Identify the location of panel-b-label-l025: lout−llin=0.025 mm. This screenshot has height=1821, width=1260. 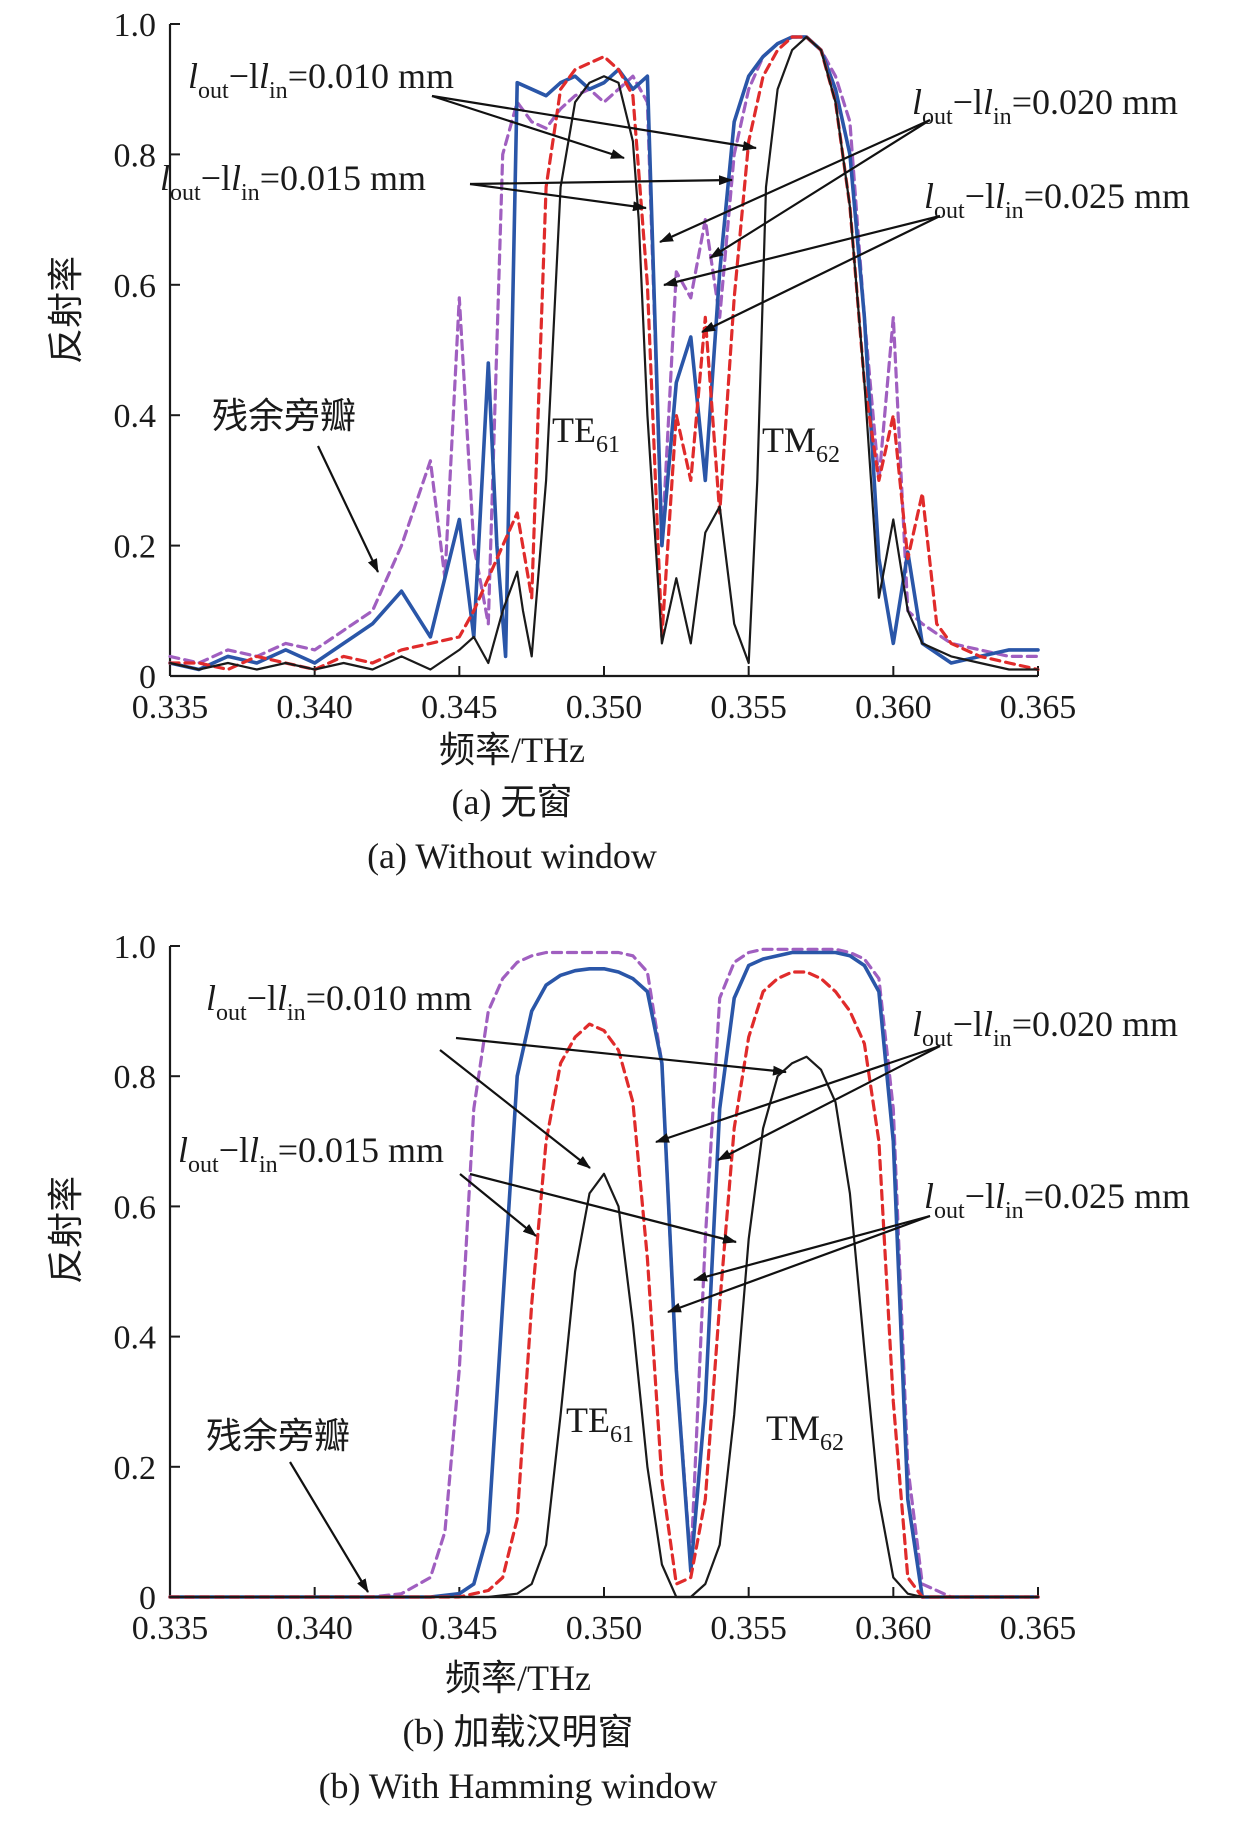
(1057, 1200).